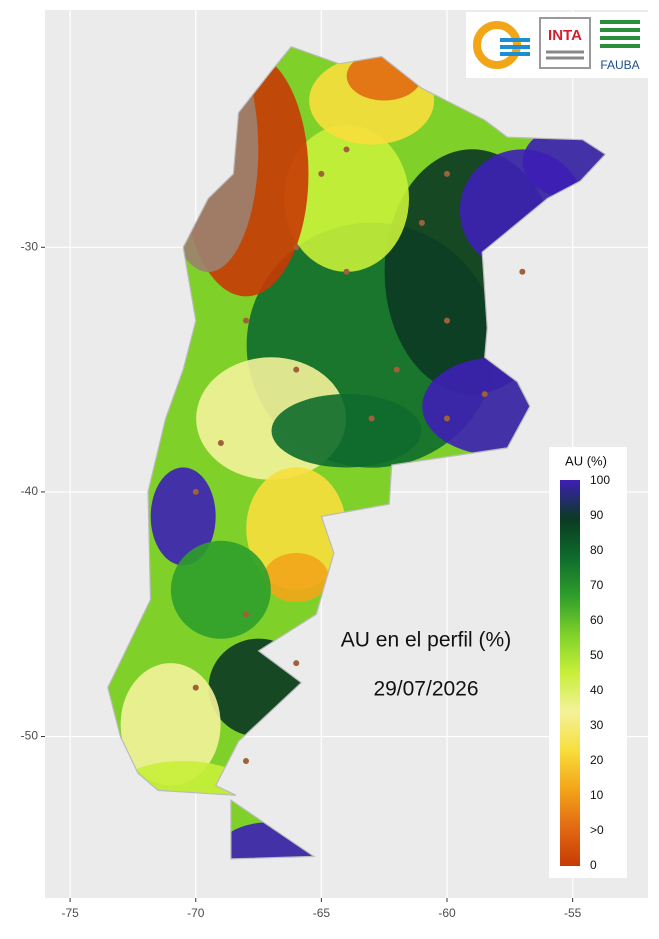  I want to click on legend-label: 80, so click(597, 550).